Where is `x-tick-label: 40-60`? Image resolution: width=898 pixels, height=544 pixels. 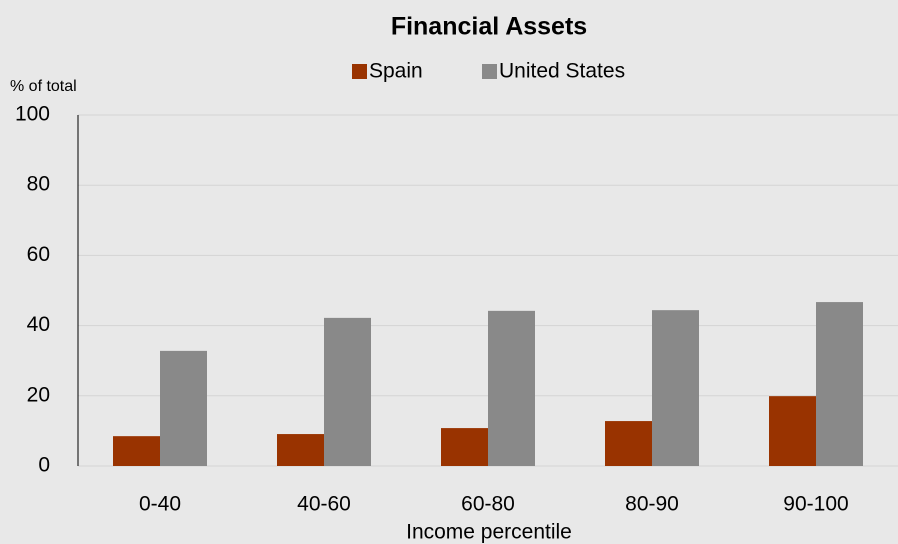 x-tick-label: 40-60 is located at coordinates (324, 504).